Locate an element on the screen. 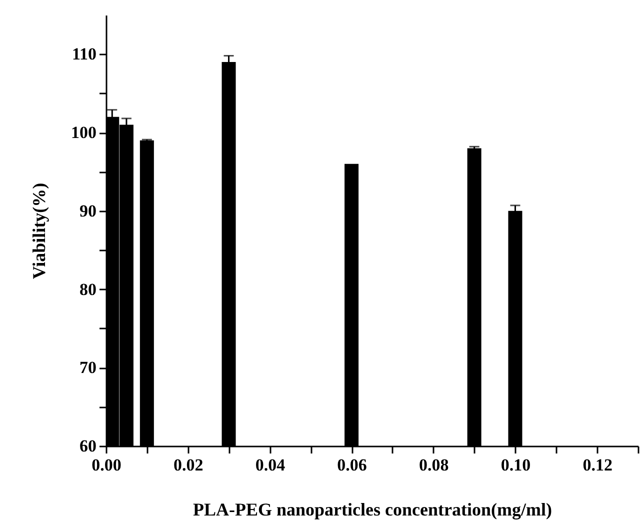 This screenshot has height=526, width=642. y-axis-title: Viability(%) is located at coordinates (39, 231).